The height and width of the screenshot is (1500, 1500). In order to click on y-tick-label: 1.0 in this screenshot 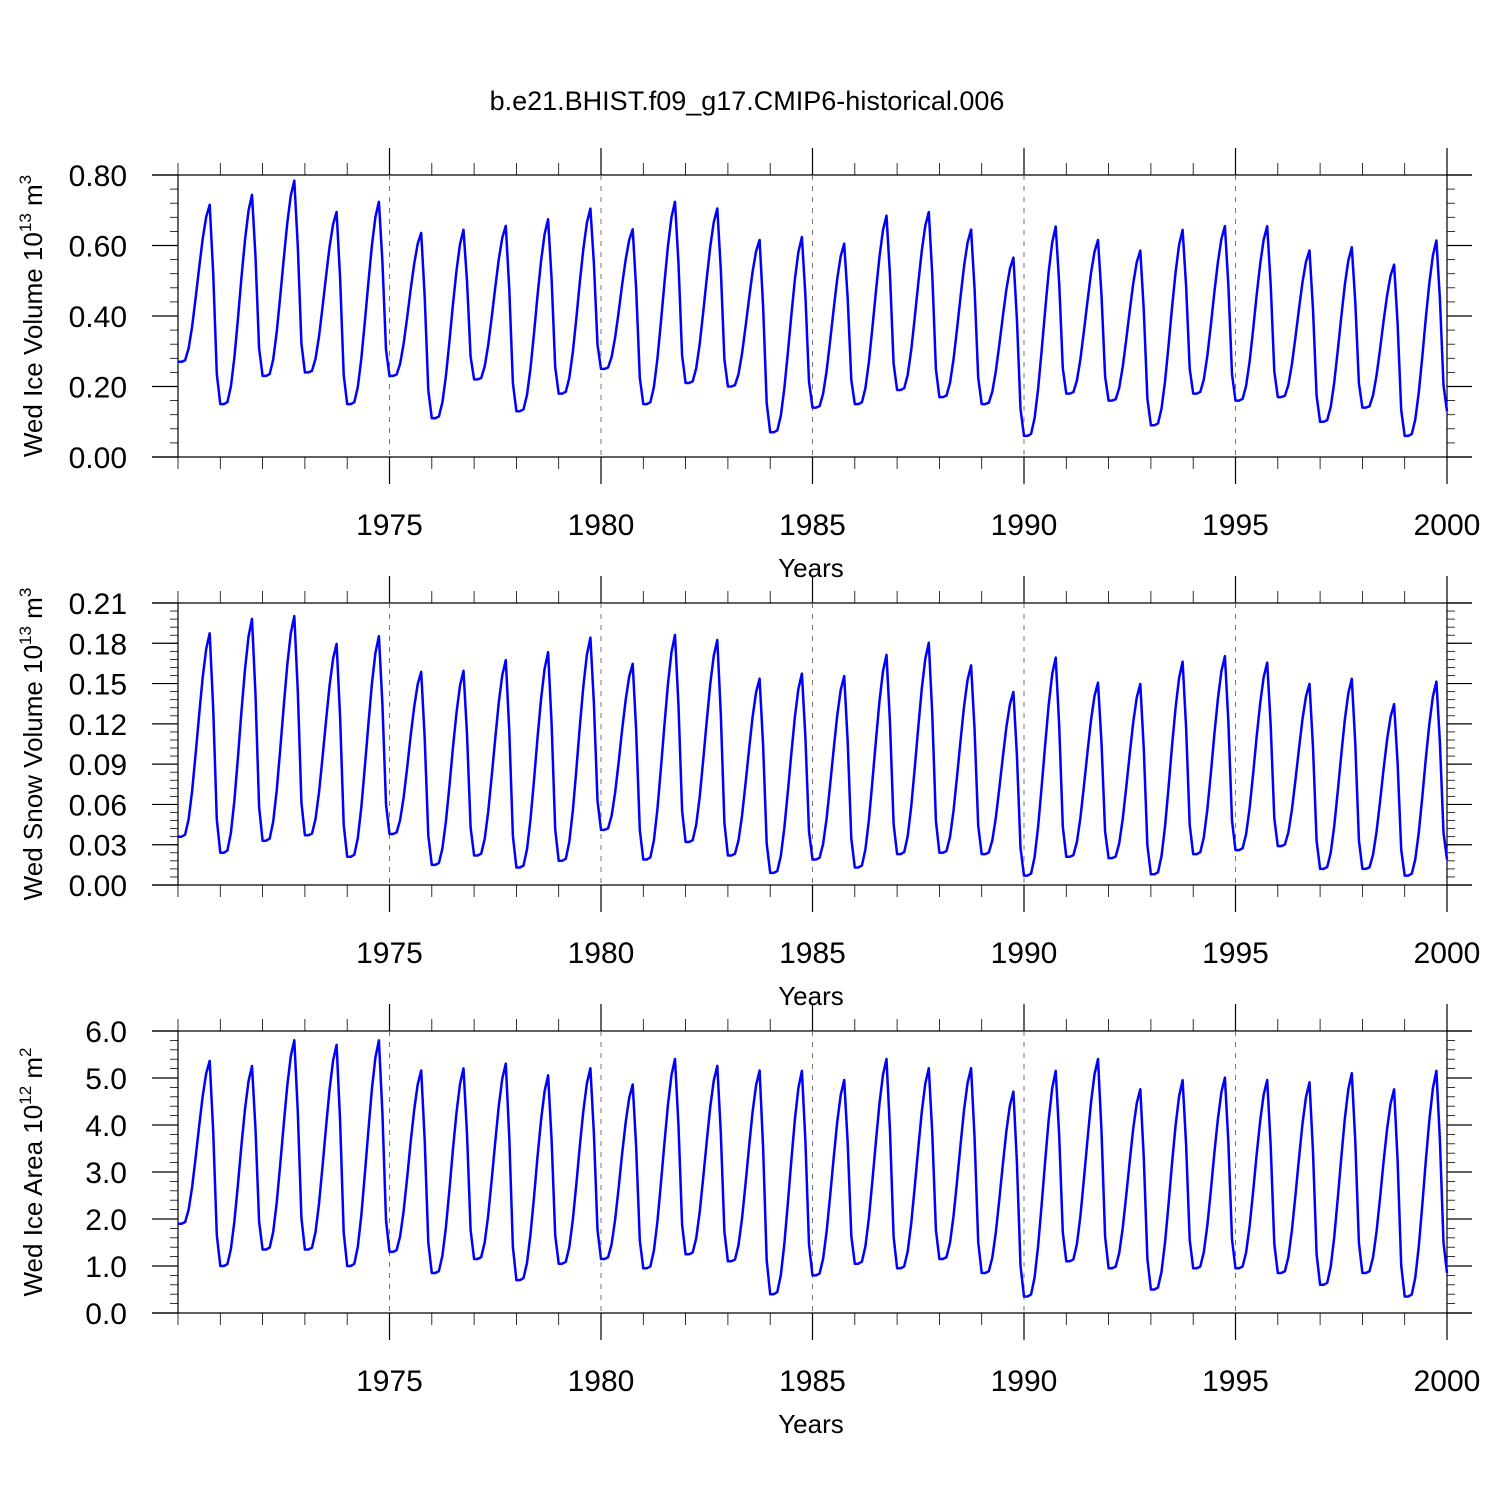, I will do `click(106, 1267)`.